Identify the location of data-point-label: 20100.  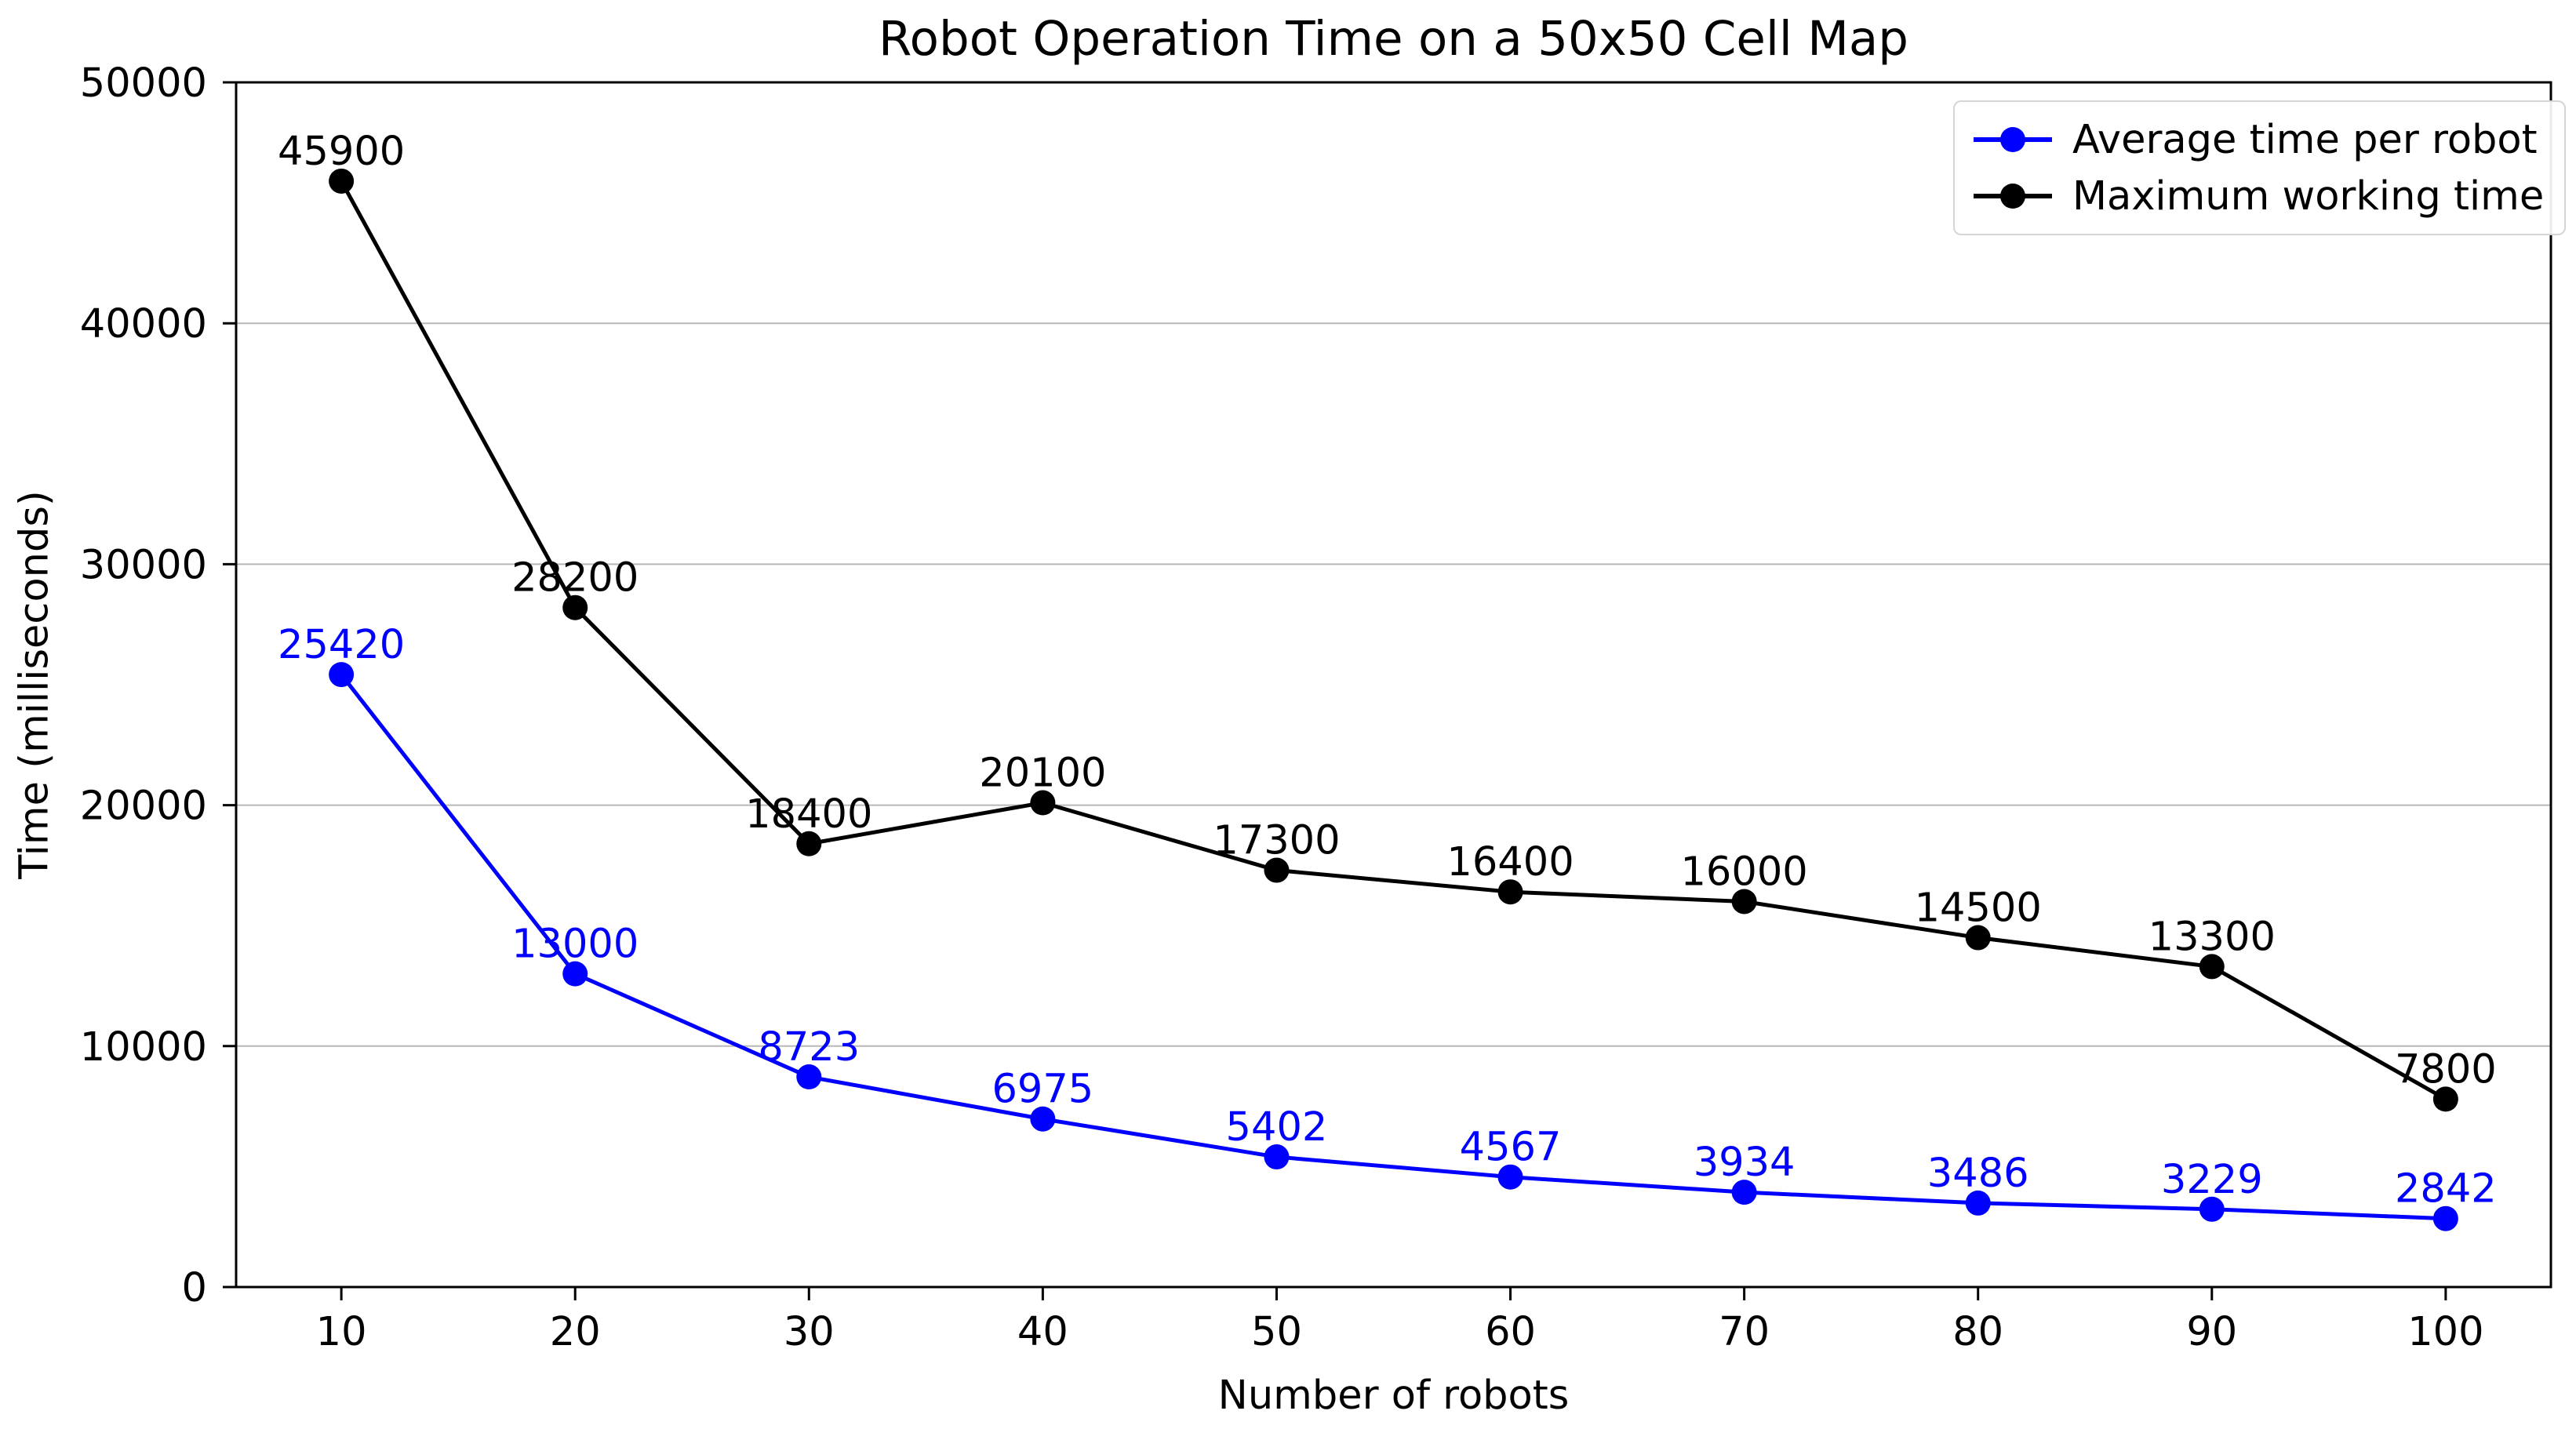
(1042, 774).